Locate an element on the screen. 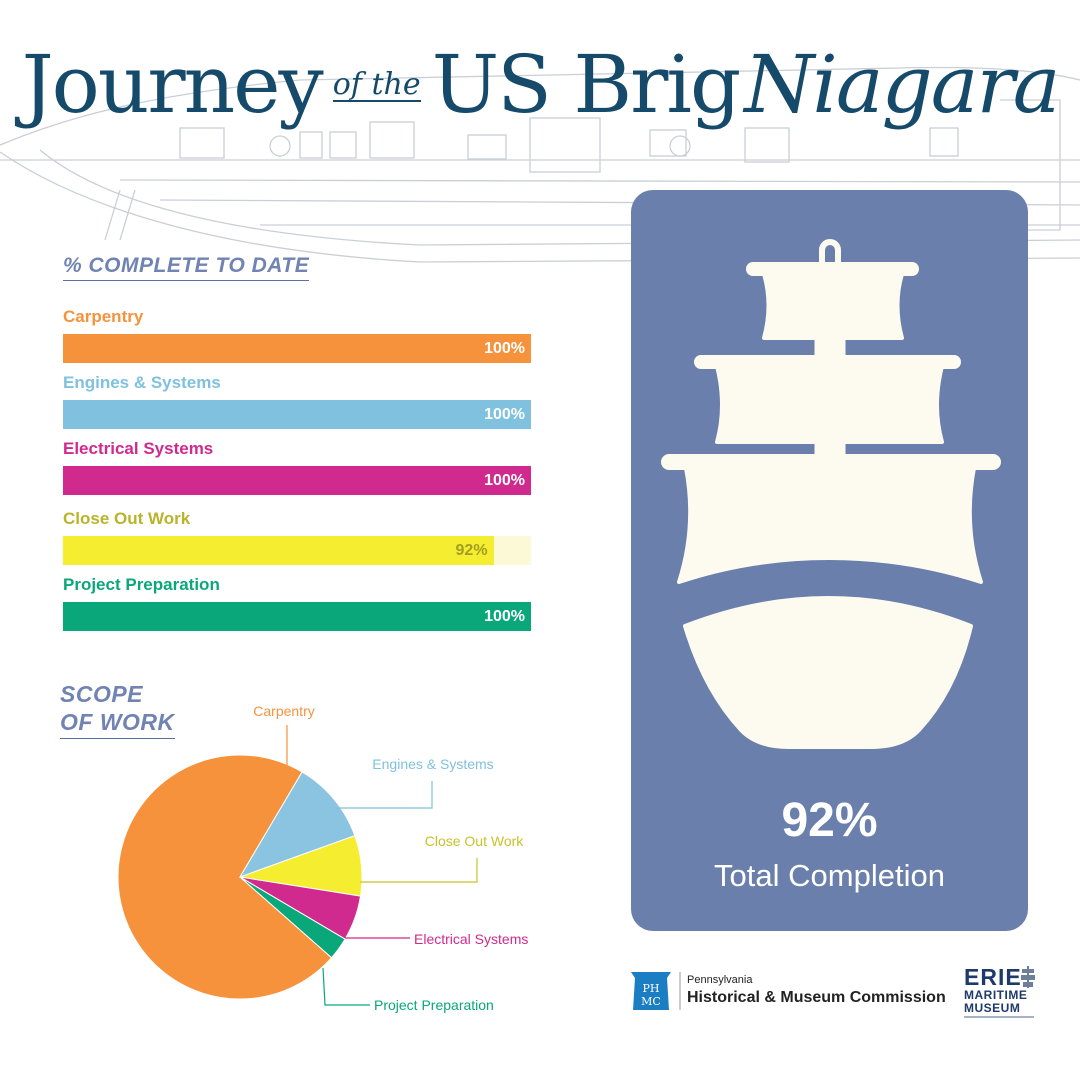 The height and width of the screenshot is (1080, 1080). bar-row: Project Preparation 100% is located at coordinates (298, 602).